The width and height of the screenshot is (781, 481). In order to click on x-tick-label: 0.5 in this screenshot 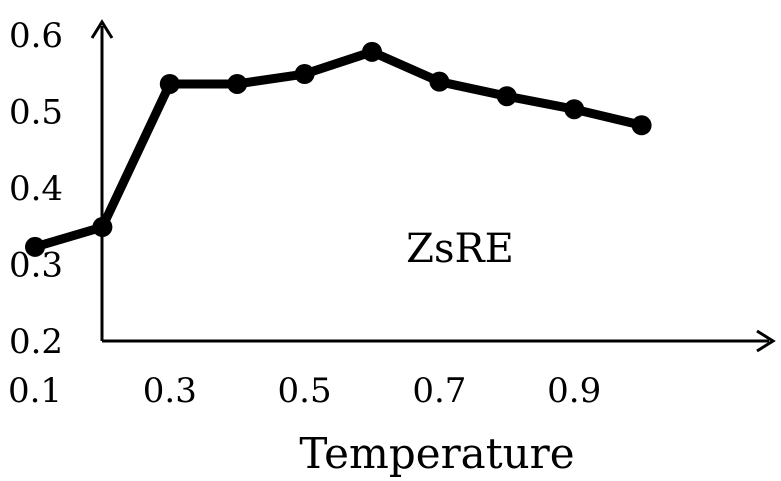, I will do `click(305, 391)`.